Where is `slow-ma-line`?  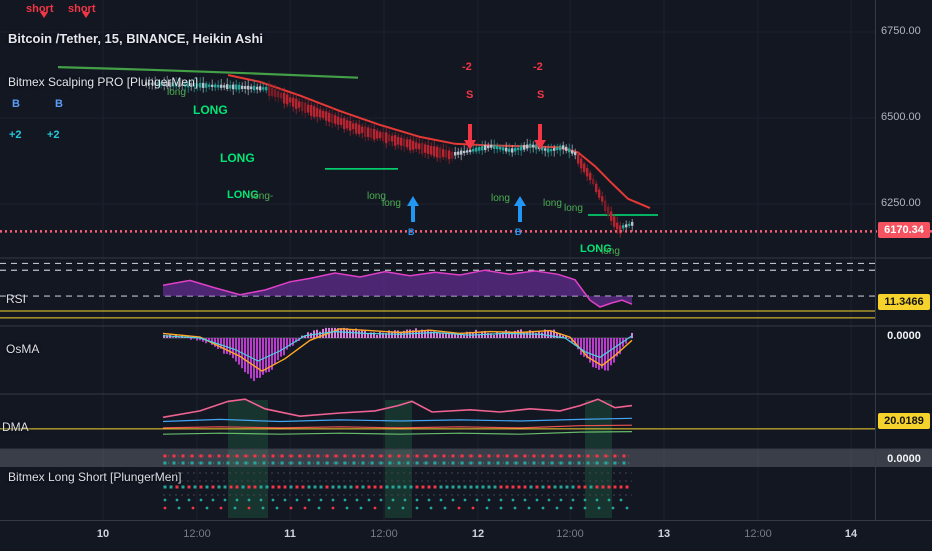 slow-ma-line is located at coordinates (208, 72).